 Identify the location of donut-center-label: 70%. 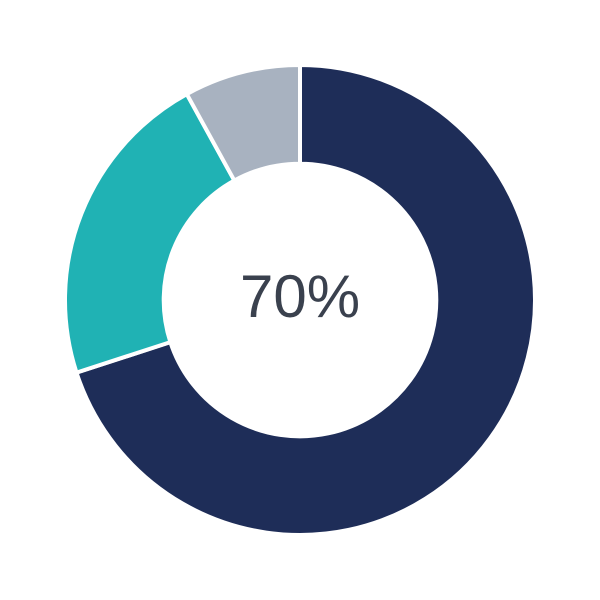
(300, 296).